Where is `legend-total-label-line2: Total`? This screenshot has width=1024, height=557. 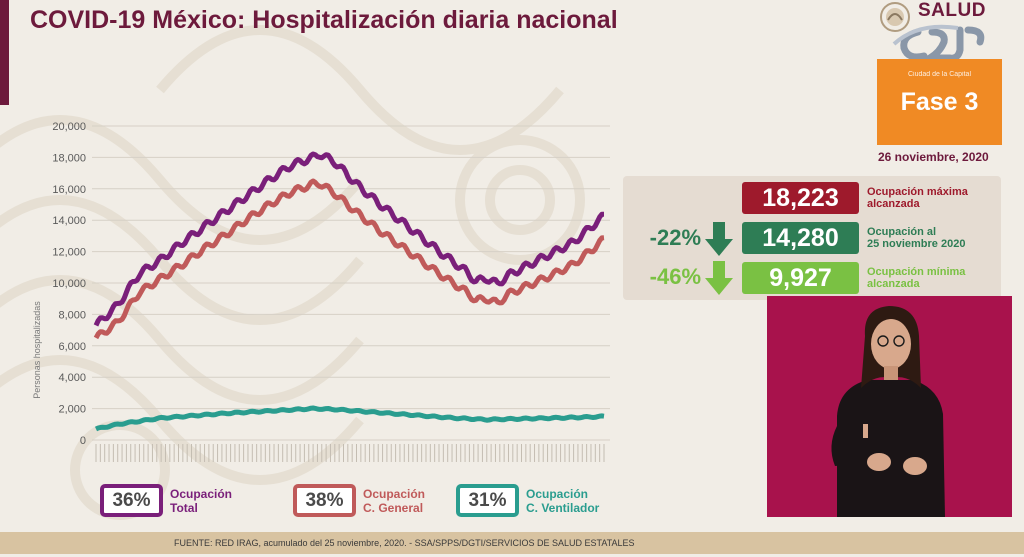 legend-total-label-line2: Total is located at coordinates (184, 508).